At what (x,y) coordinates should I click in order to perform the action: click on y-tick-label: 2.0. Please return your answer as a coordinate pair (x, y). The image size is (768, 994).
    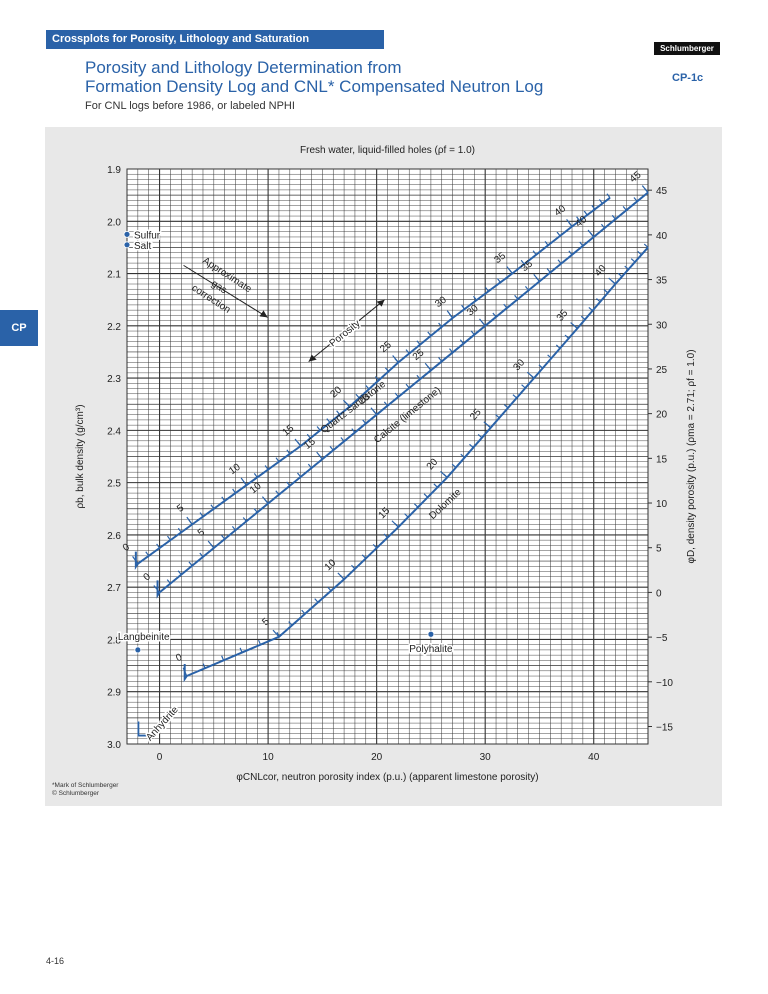
    Looking at the image, I should click on (114, 222).